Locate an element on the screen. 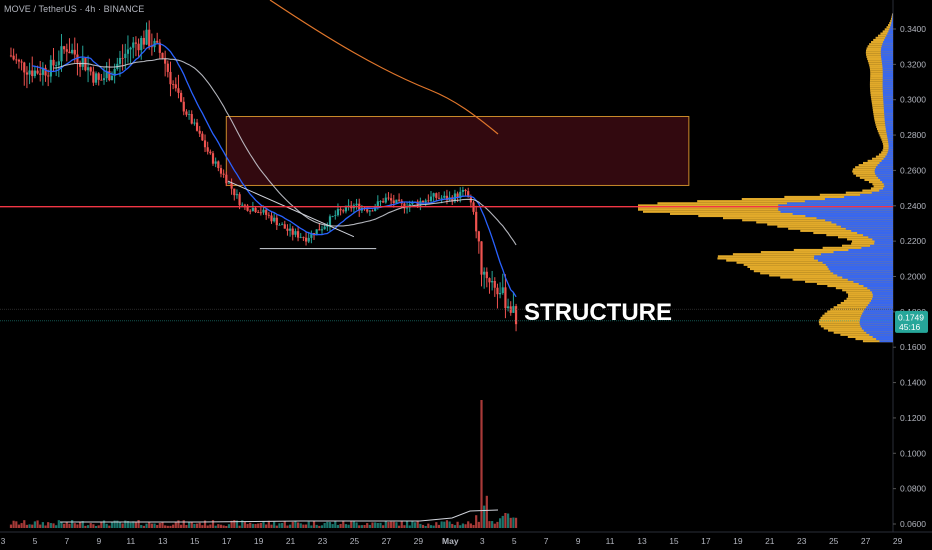 The height and width of the screenshot is (550, 932). price-tick-label: 0.2600 is located at coordinates (913, 170).